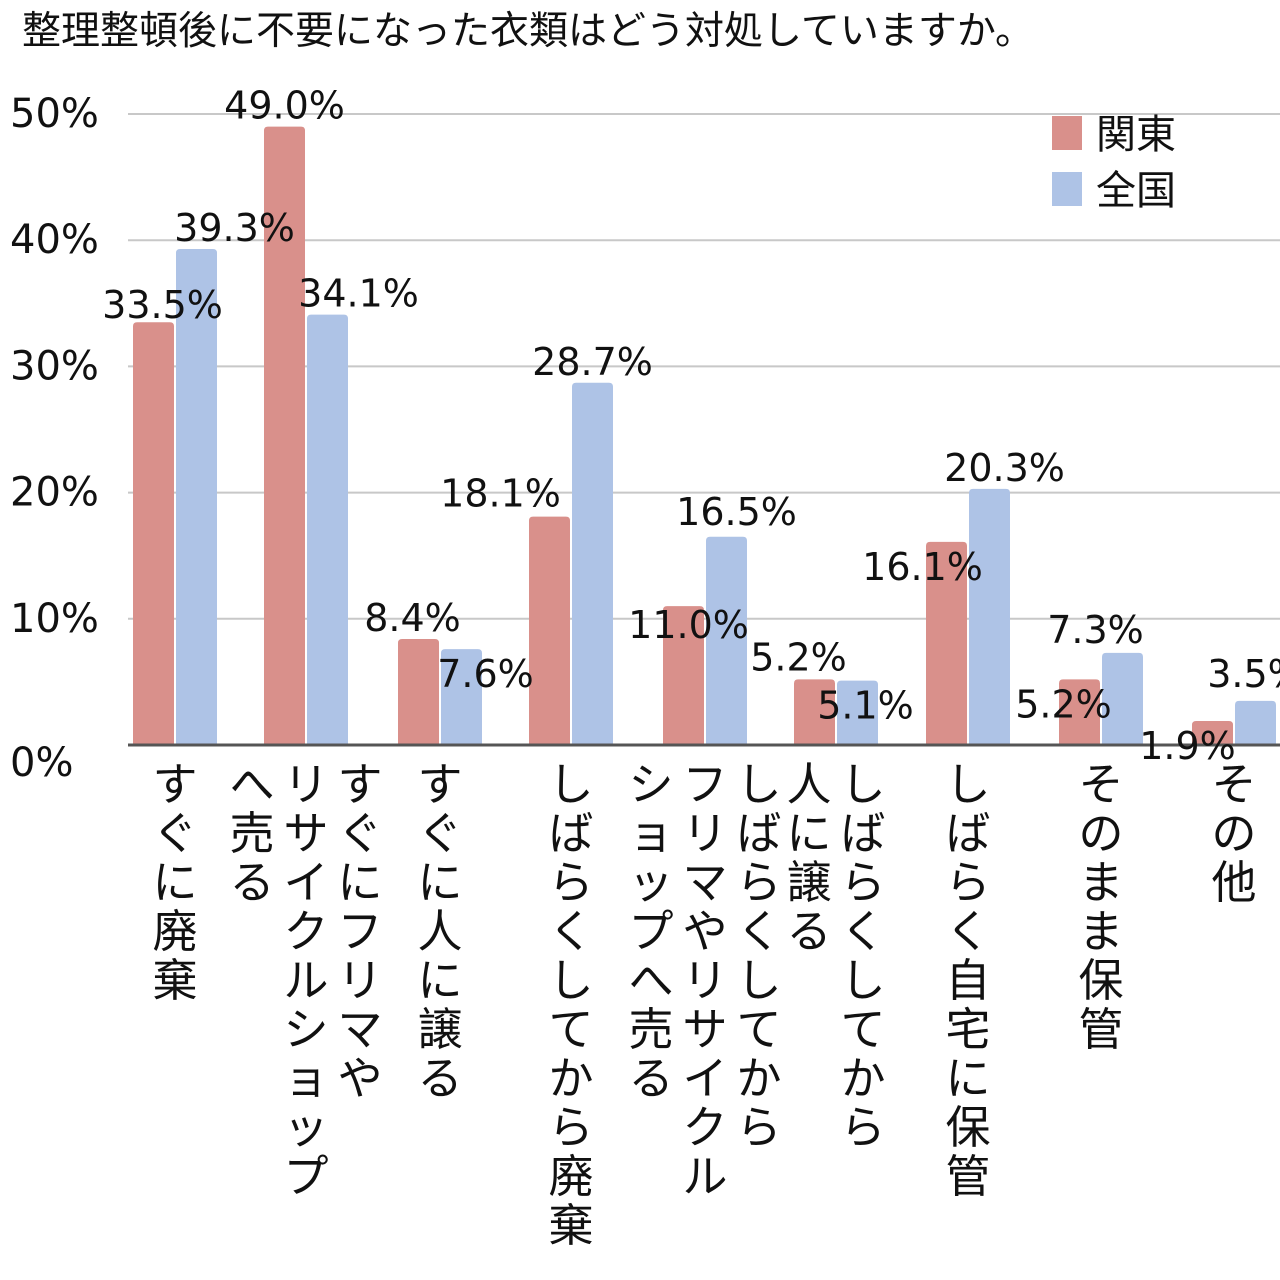  What do you see at coordinates (798, 657) in the screenshot?
I see `data-label-kanto: 5.2%` at bounding box center [798, 657].